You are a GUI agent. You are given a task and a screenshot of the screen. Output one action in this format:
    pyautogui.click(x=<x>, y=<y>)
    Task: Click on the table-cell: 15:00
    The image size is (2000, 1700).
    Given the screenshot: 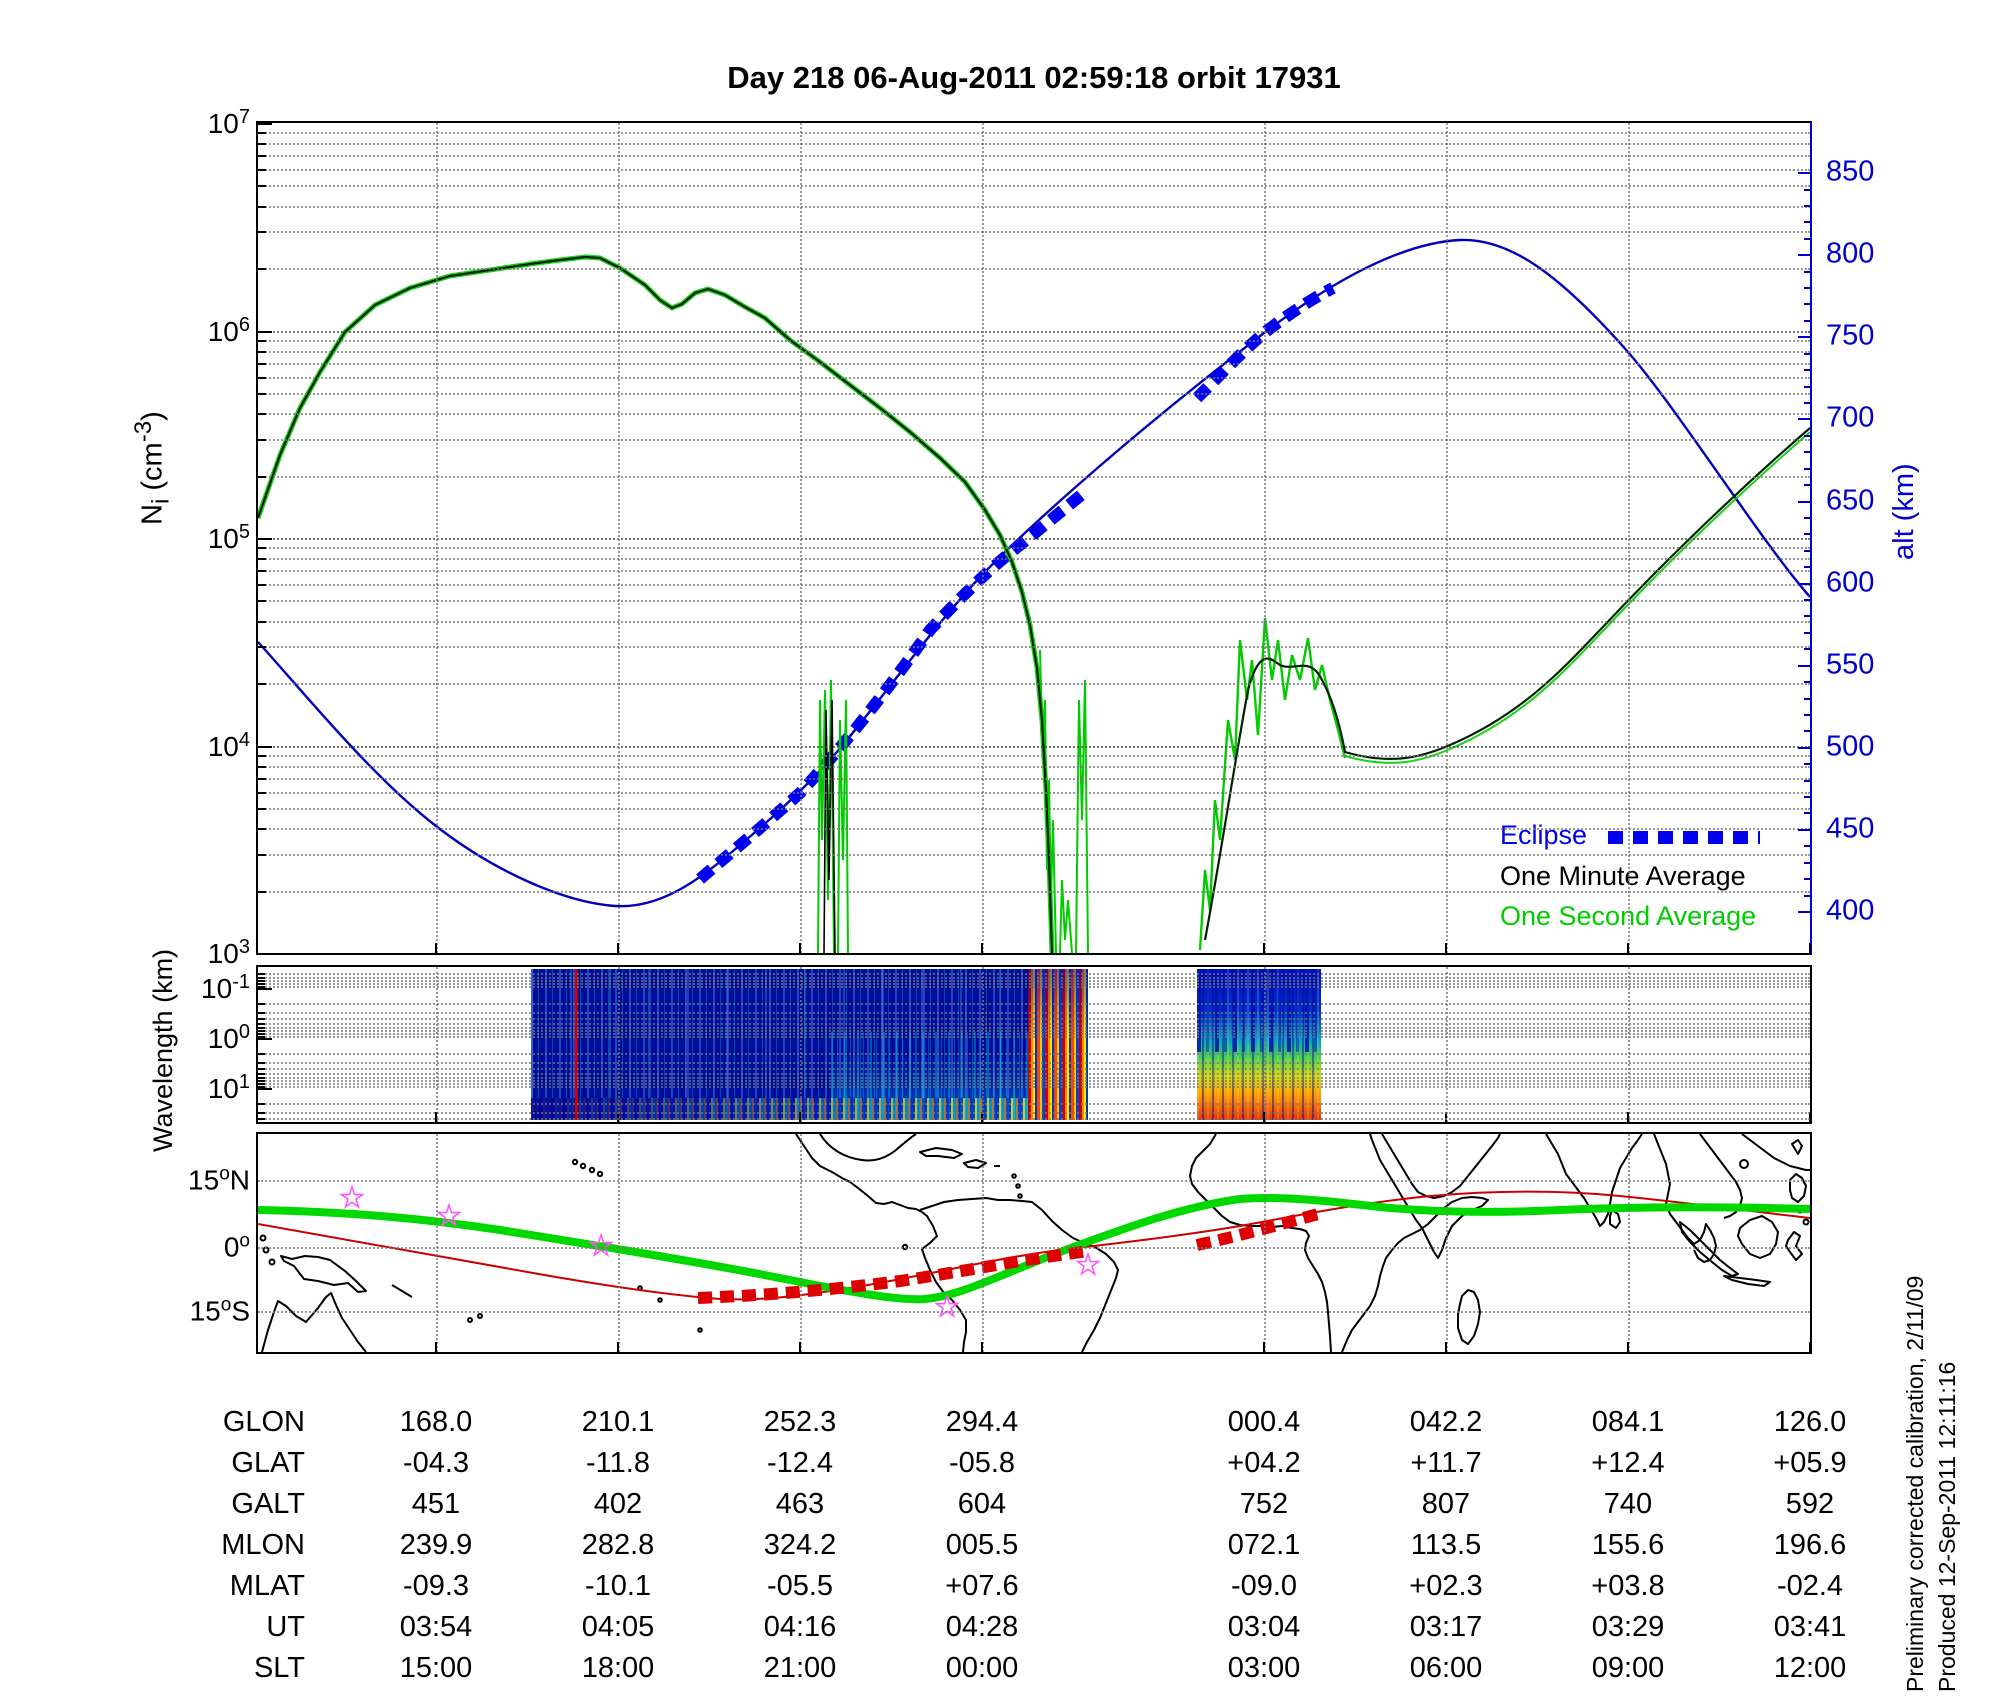 What is the action you would take?
    pyautogui.click(x=436, y=1668)
    